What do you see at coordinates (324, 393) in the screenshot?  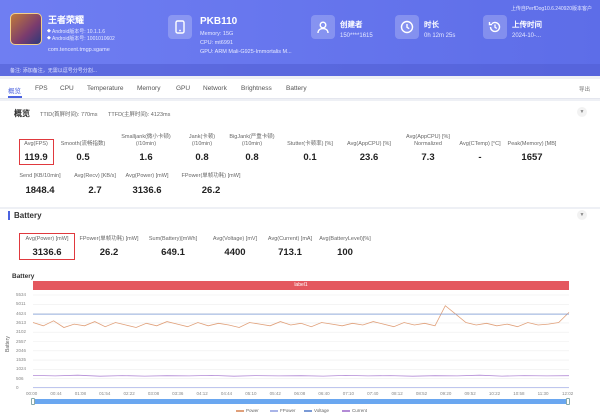 I see `x-tick-label: 06:40` at bounding box center [324, 393].